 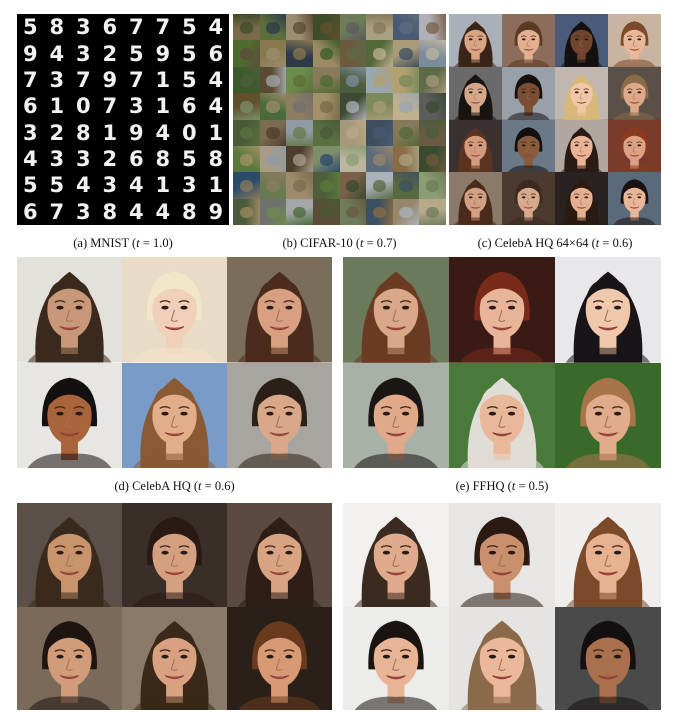 I want to click on mnist-digit: 7, so click(x=57, y=211).